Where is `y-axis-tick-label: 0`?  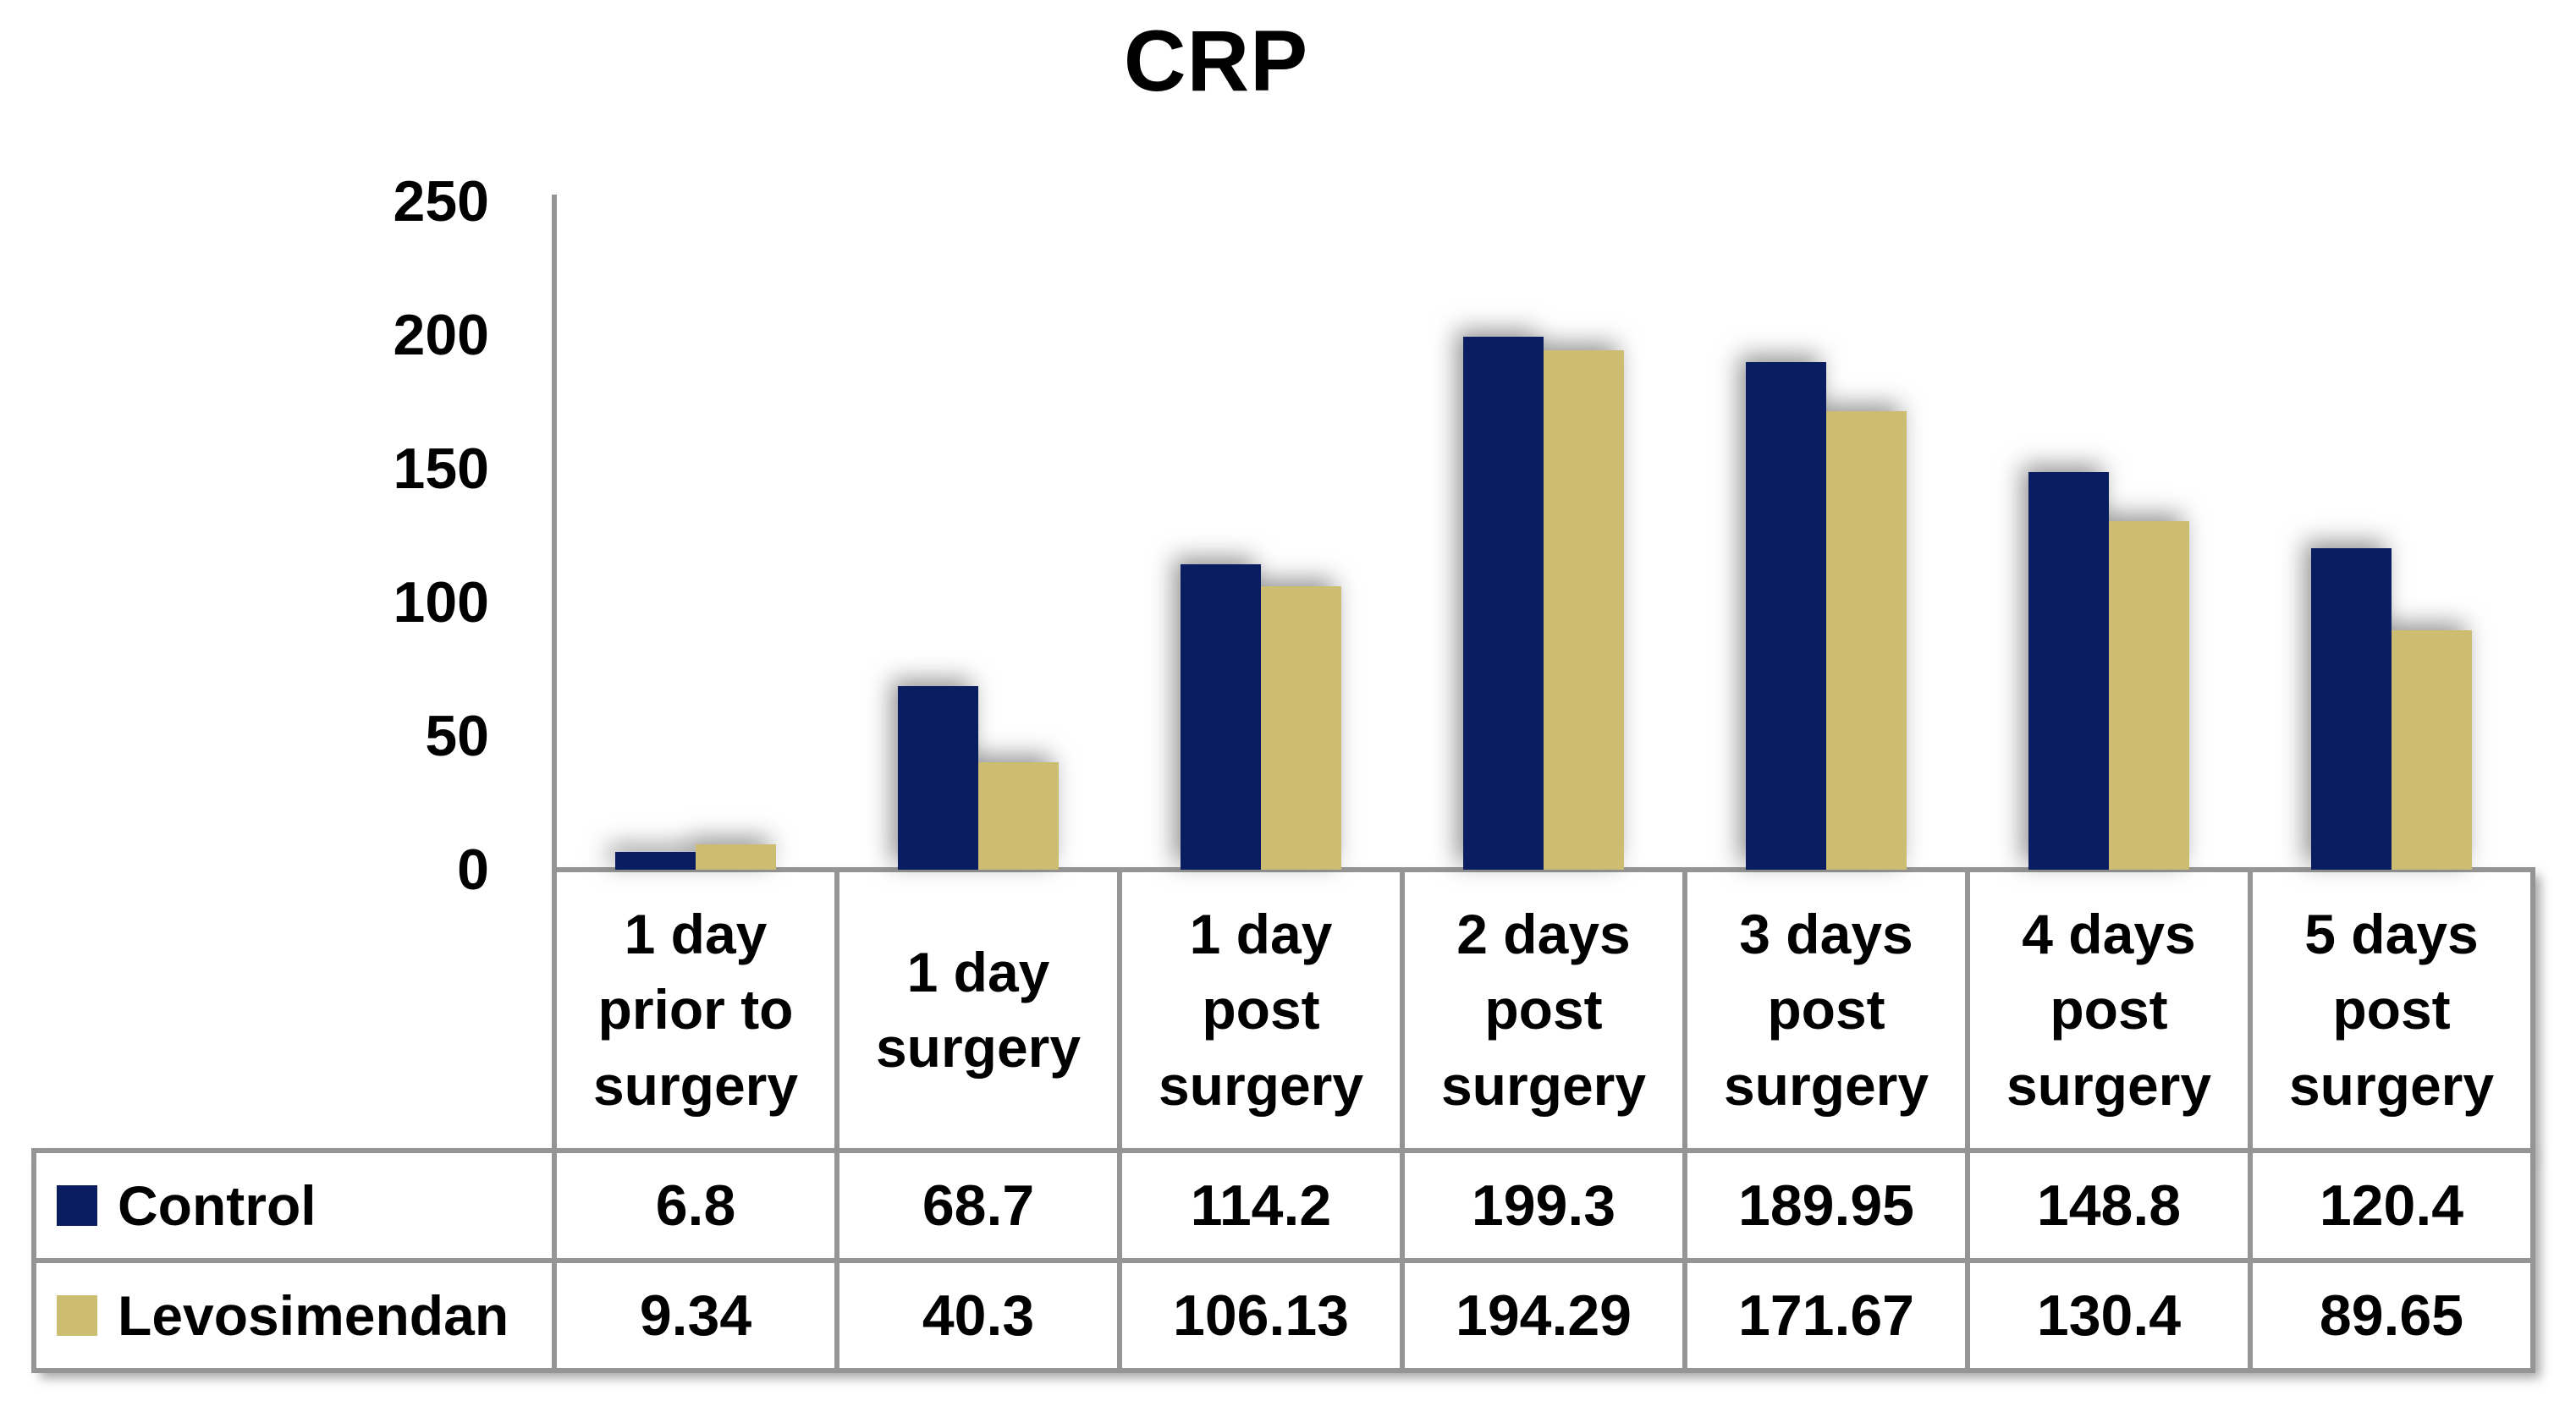 y-axis-tick-label: 0 is located at coordinates (473, 870).